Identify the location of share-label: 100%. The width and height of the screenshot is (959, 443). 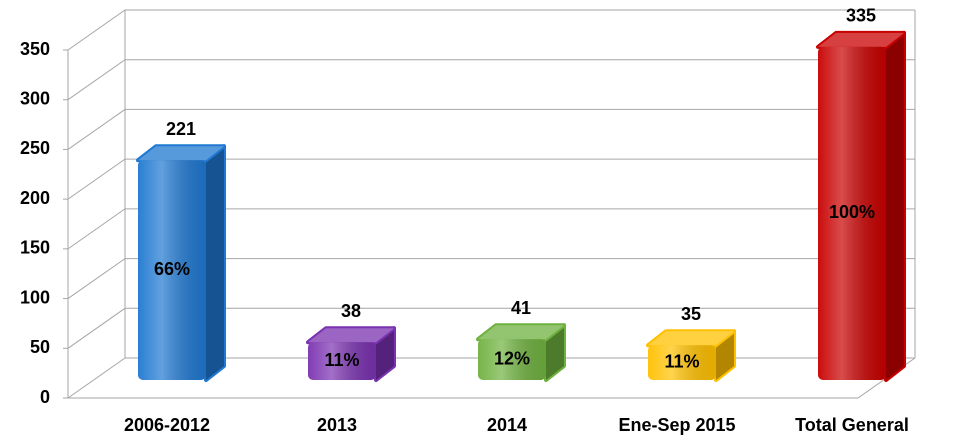
(852, 212).